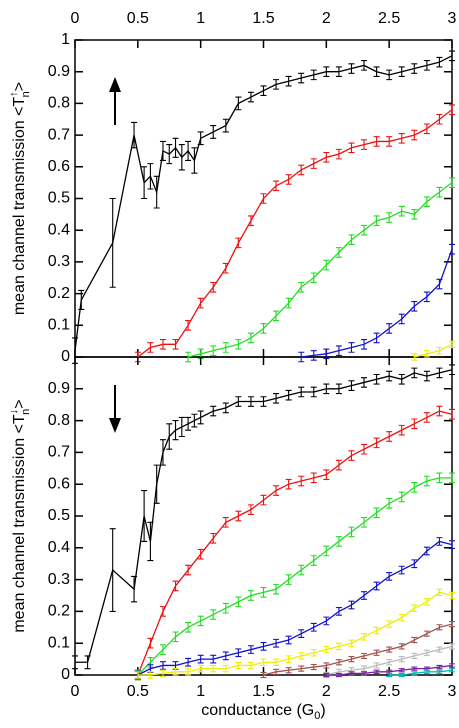 Image resolution: width=459 pixels, height=728 pixels. Describe the element at coordinates (26, 412) in the screenshot. I see `label-sub: n` at that location.